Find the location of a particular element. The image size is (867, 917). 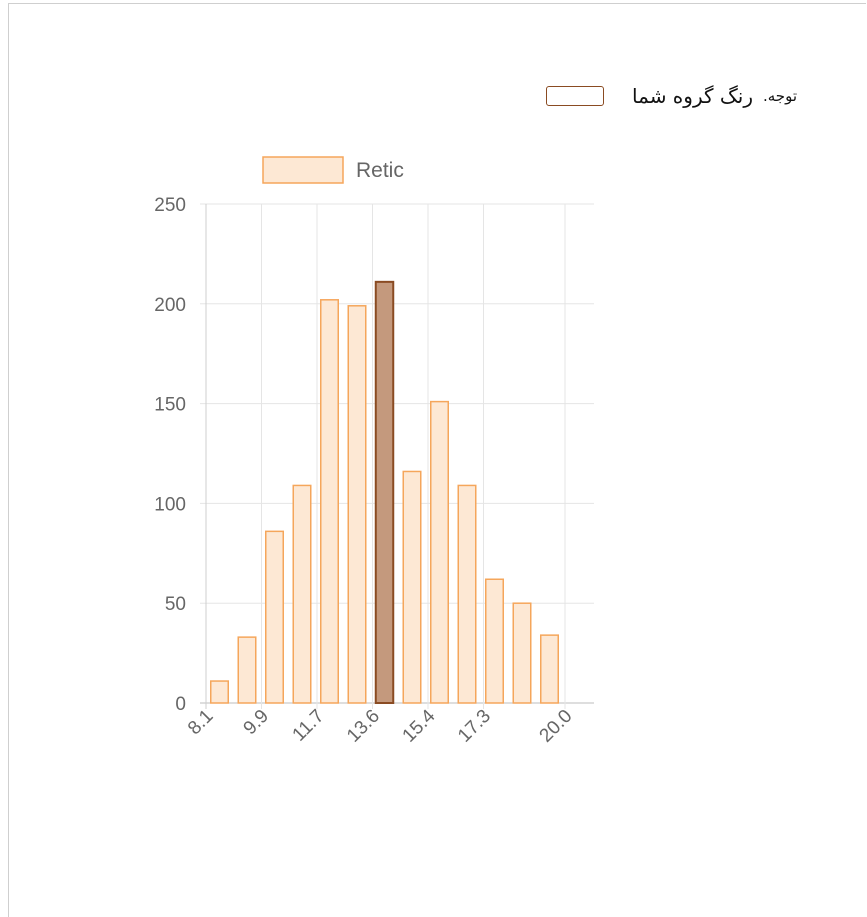

x-tick-label: 13.6 is located at coordinates (363, 726).